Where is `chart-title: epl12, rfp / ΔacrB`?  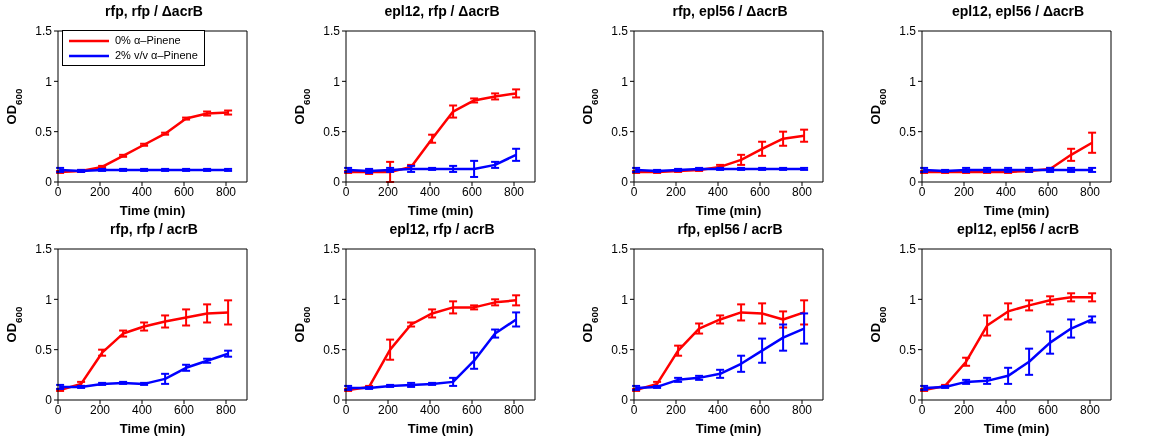
chart-title: epl12, rfp / ΔacrB is located at coordinates (442, 11).